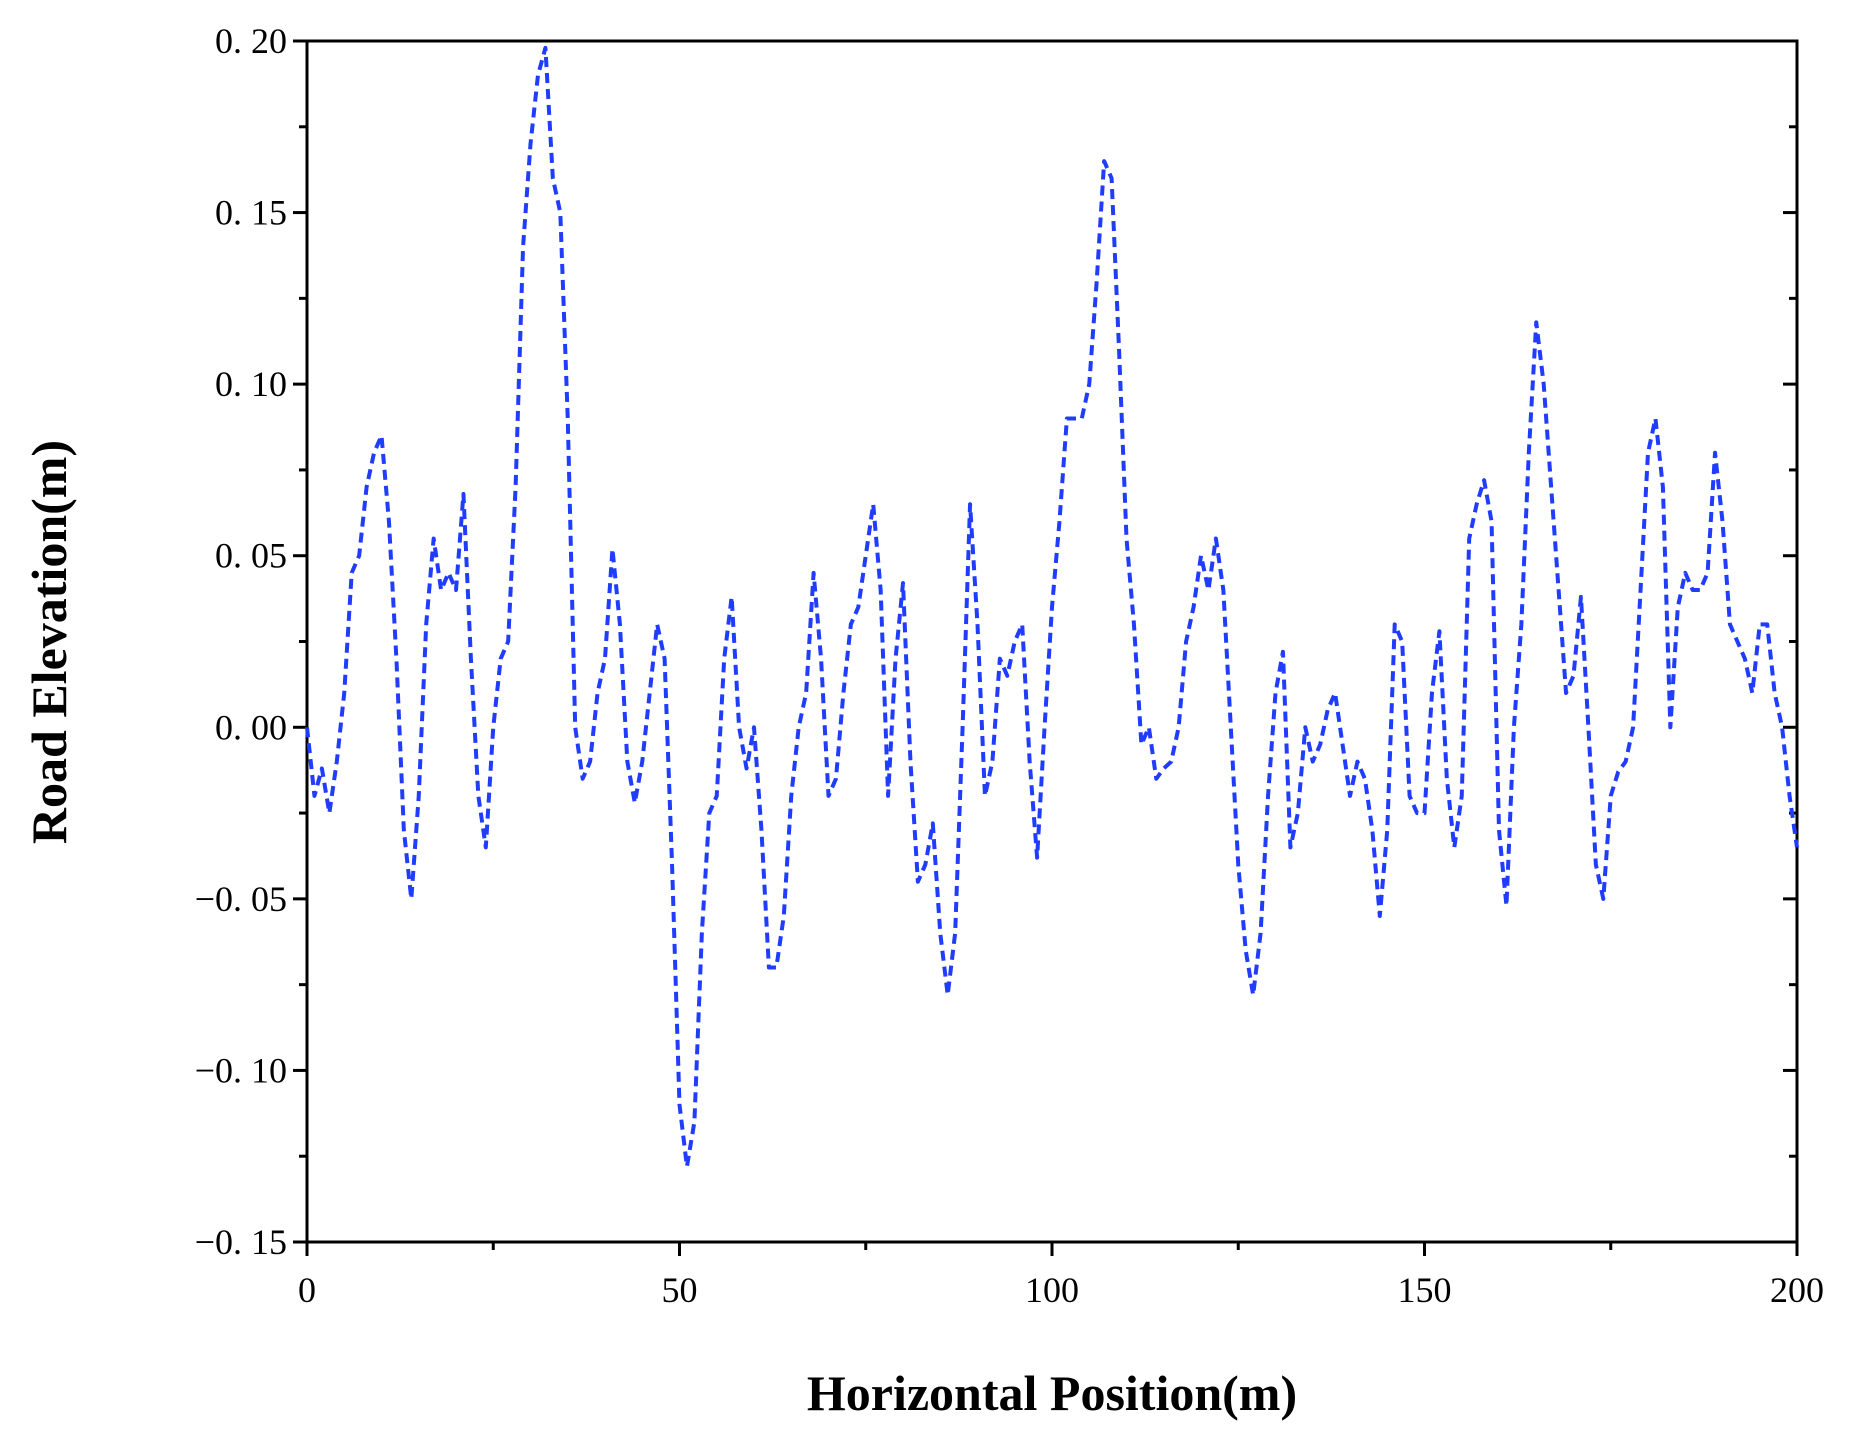  Describe the element at coordinates (251, 556) in the screenshot. I see `y-tick-label: 0. 05` at that location.